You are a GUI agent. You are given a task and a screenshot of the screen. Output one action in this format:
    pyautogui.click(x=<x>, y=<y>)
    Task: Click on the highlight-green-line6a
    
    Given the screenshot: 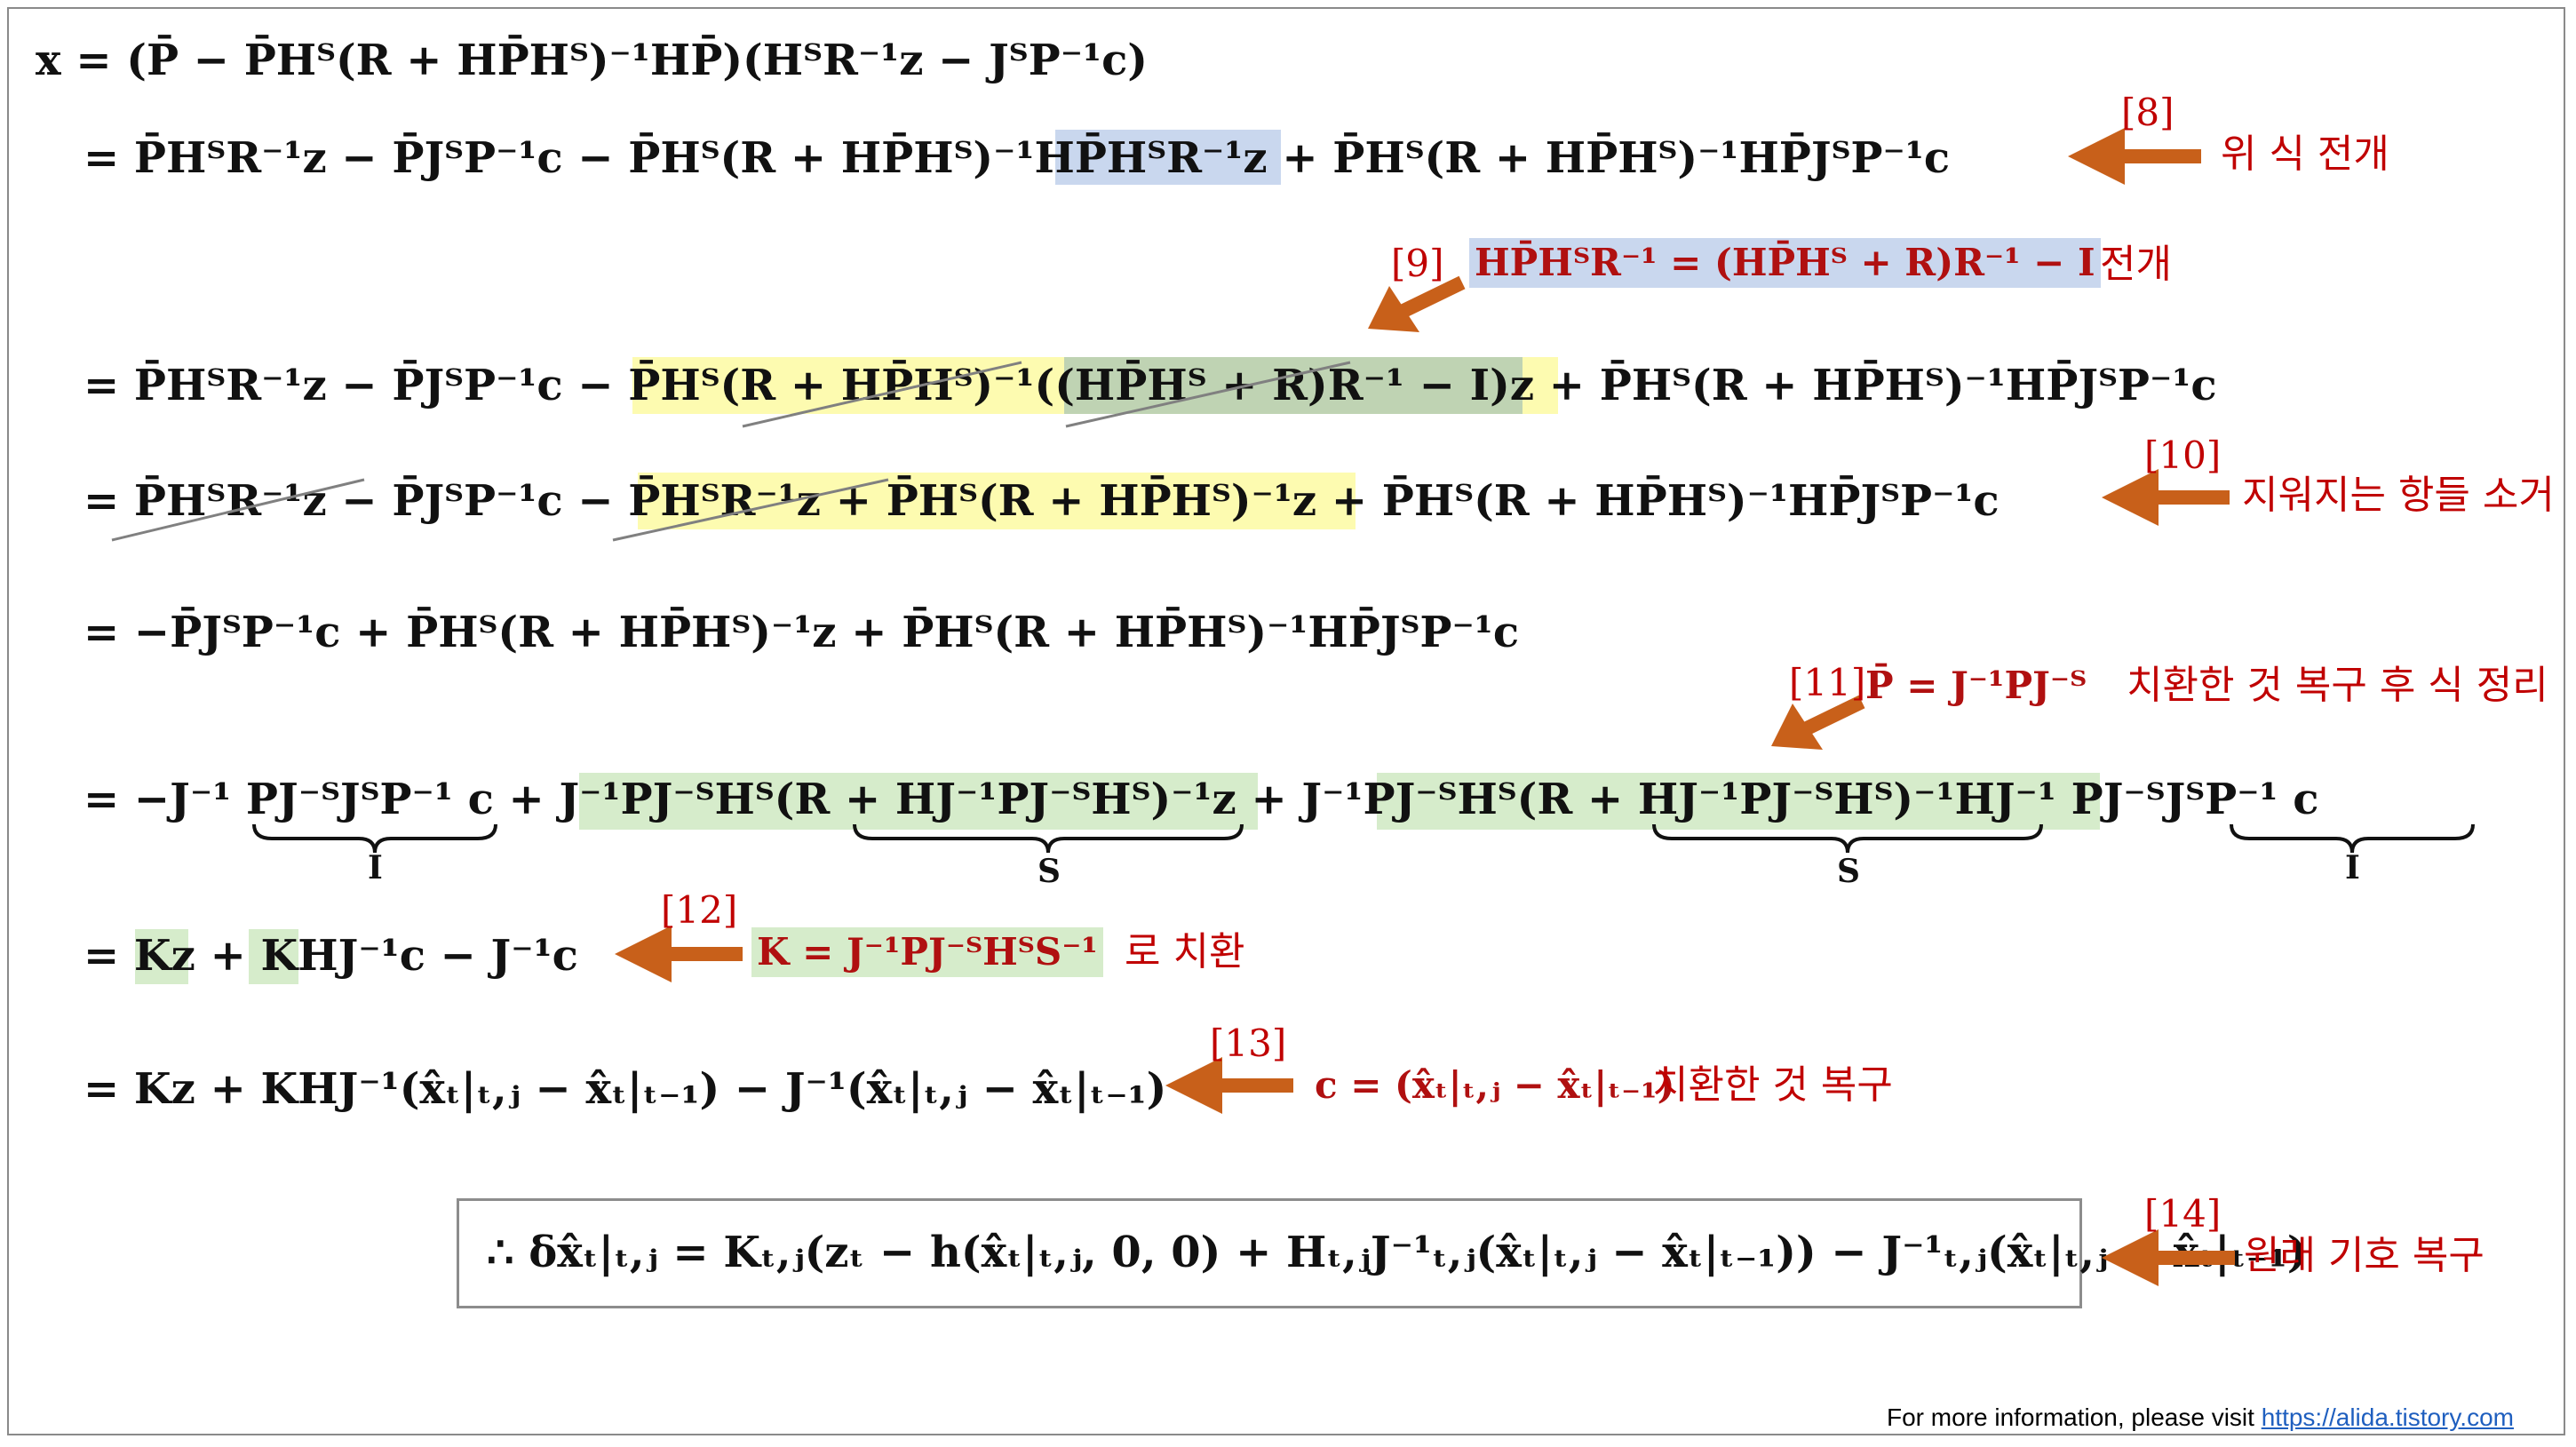 What is the action you would take?
    pyautogui.click(x=918, y=801)
    